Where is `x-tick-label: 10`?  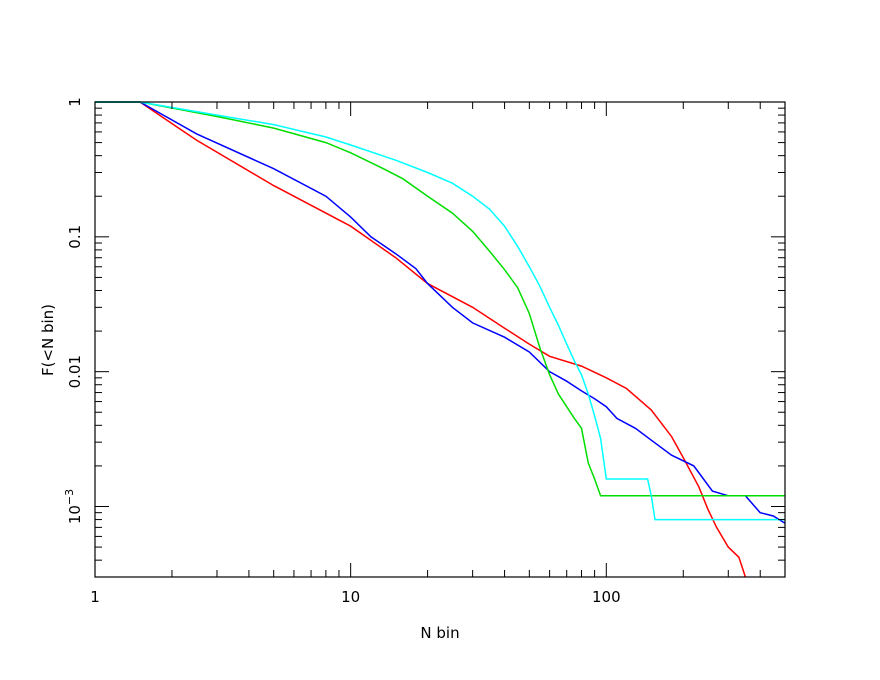
x-tick-label: 10 is located at coordinates (350, 597).